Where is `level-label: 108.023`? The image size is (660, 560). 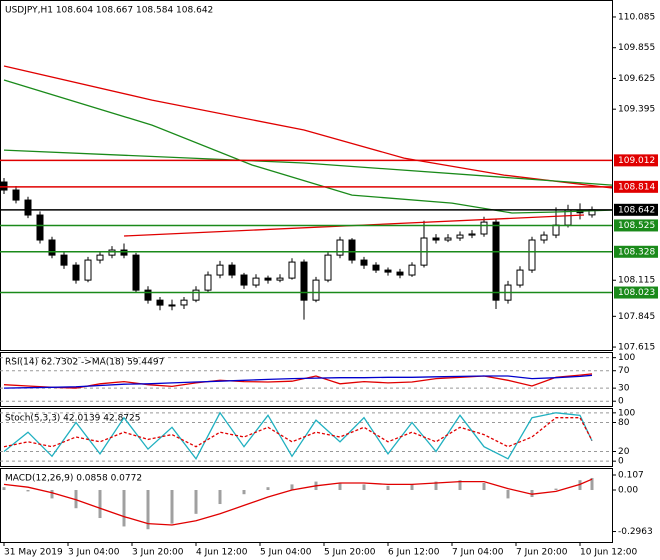
level-label: 108.023 is located at coordinates (636, 293).